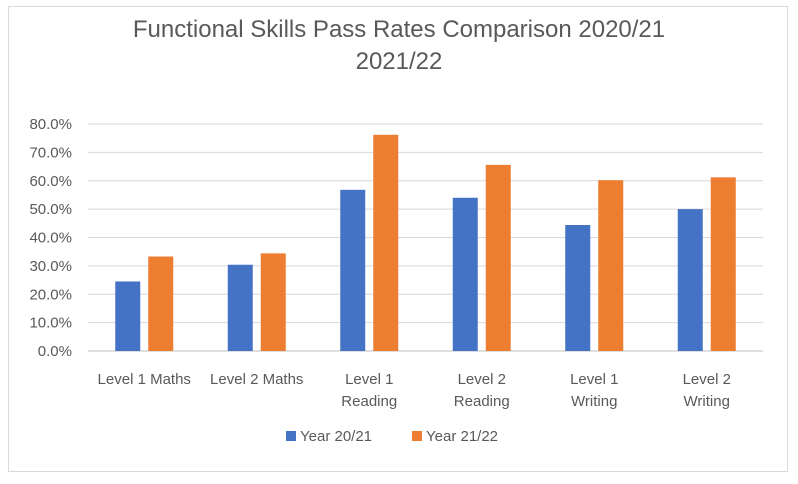 This screenshot has width=798, height=484. Describe the element at coordinates (55, 351) in the screenshot. I see `y-tick-label: 0.0%` at that location.